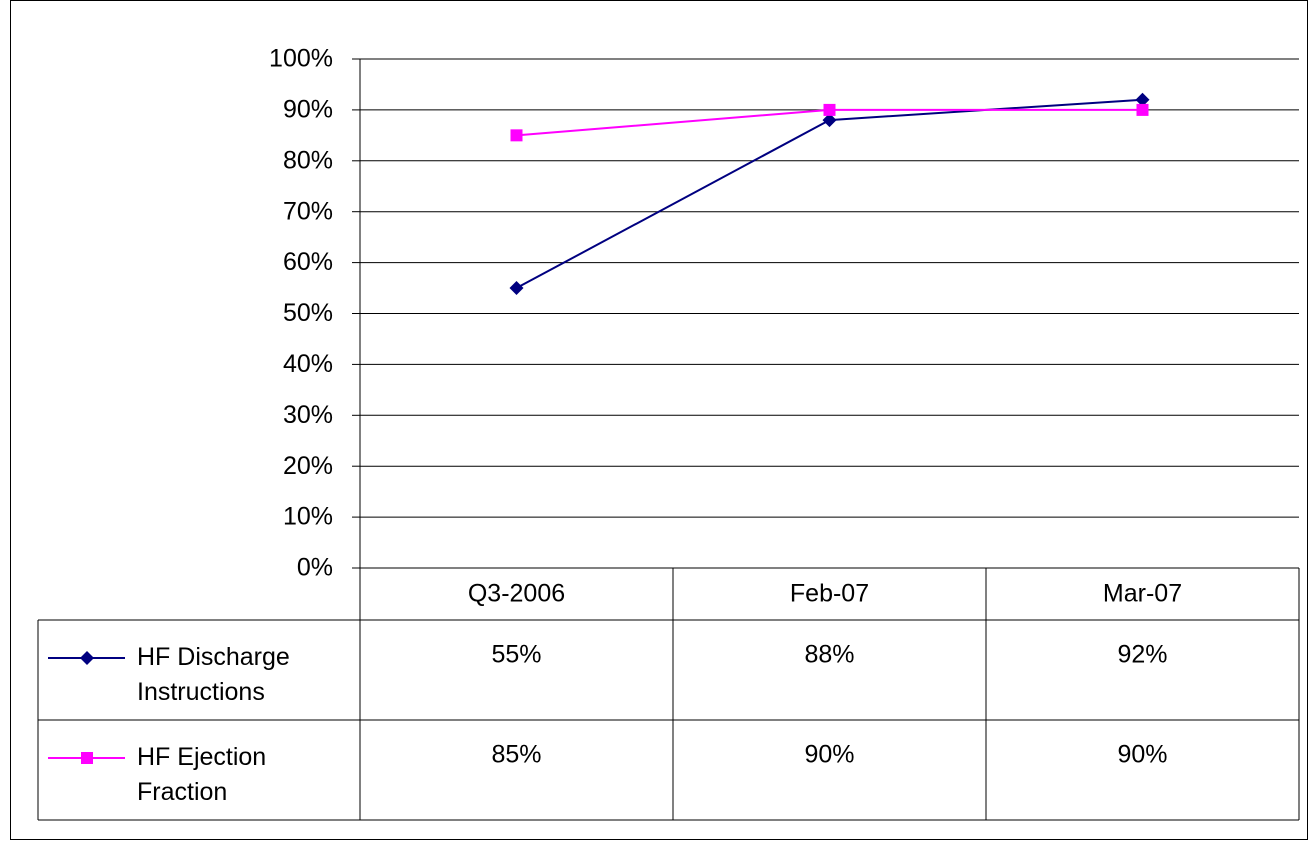 This screenshot has height=841, width=1309. What do you see at coordinates (308, 262) in the screenshot?
I see `y-tick-label: 60%` at bounding box center [308, 262].